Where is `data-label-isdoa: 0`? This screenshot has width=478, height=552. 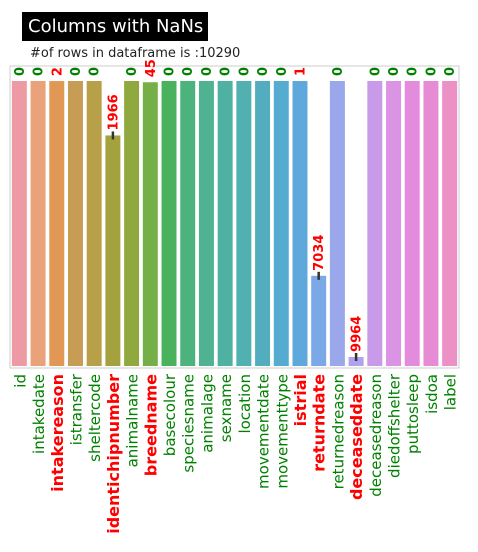 data-label-isdoa: 0 is located at coordinates (431, 71).